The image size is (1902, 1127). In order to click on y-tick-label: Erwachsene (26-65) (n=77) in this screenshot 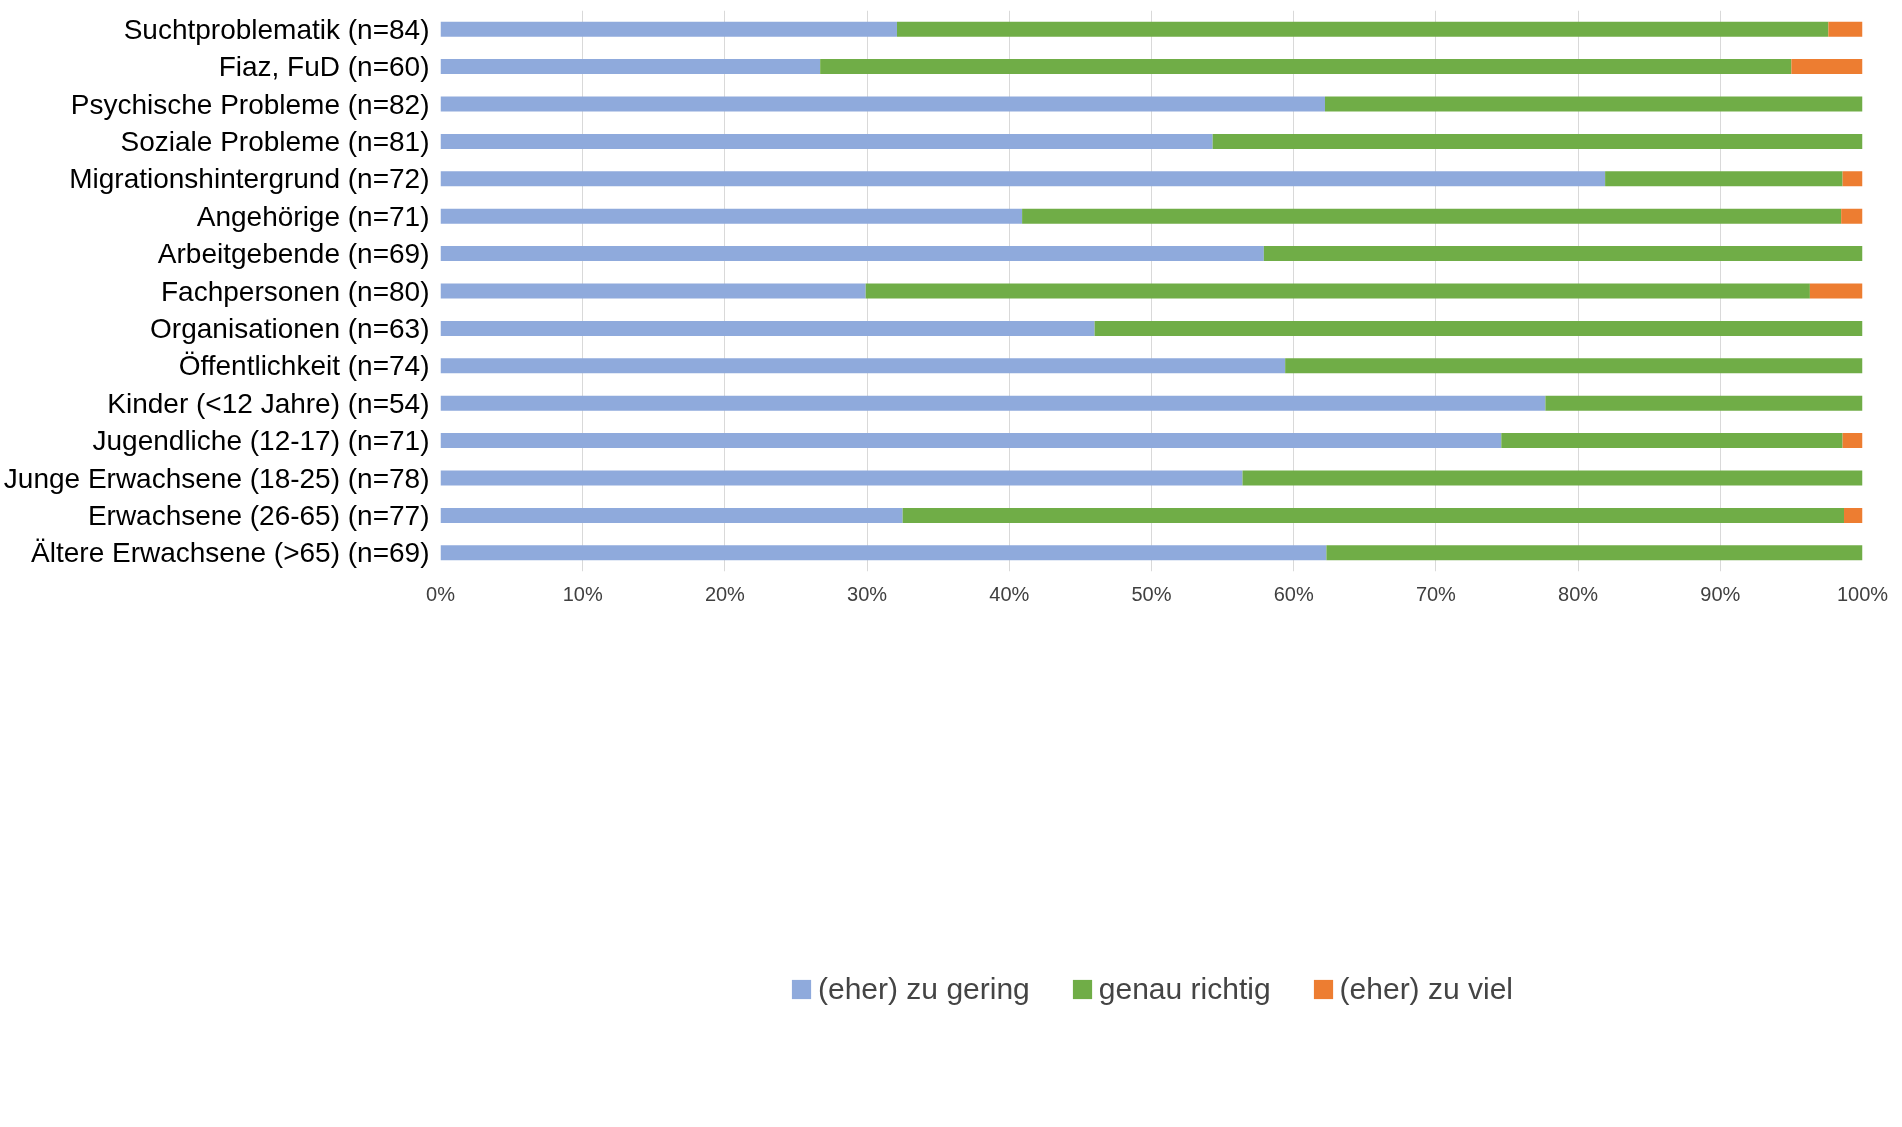, I will do `click(258, 515)`.